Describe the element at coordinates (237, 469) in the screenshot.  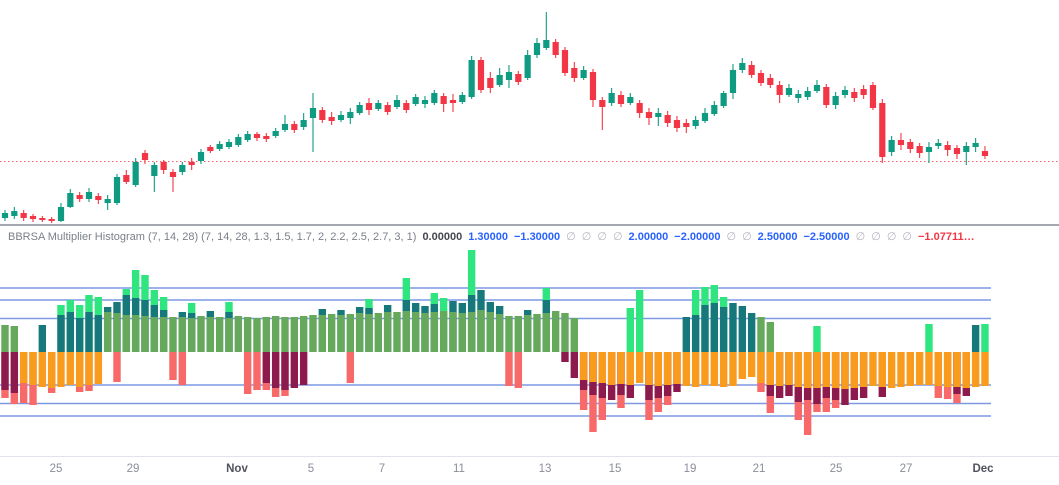
I see `time-label: Nov` at that location.